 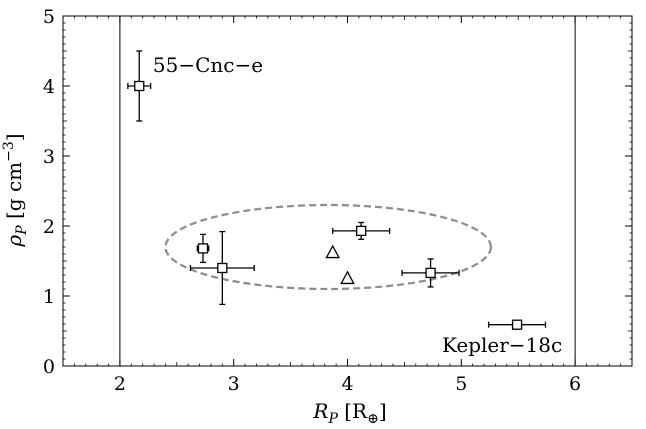 I want to click on cluster-ellipse, so click(x=328, y=247).